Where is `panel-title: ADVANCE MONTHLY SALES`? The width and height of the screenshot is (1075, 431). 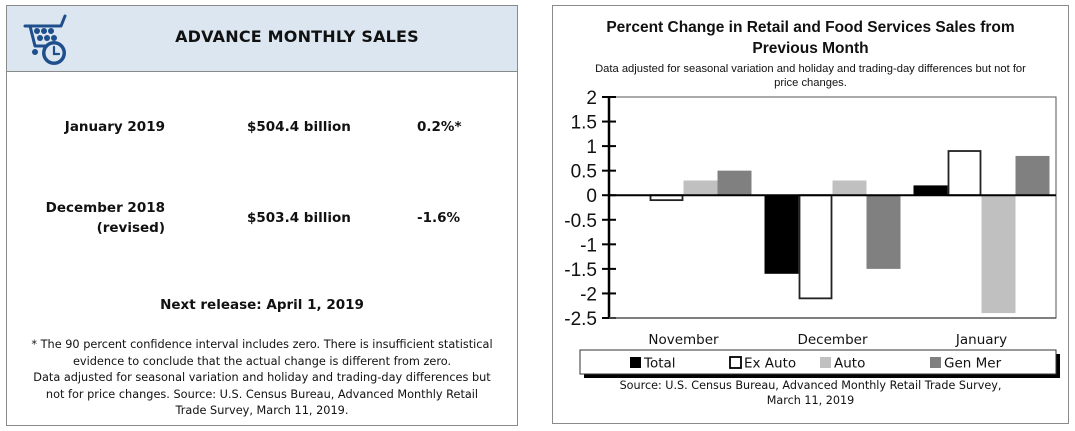
panel-title: ADVANCE MONTHLY SALES is located at coordinates (297, 36).